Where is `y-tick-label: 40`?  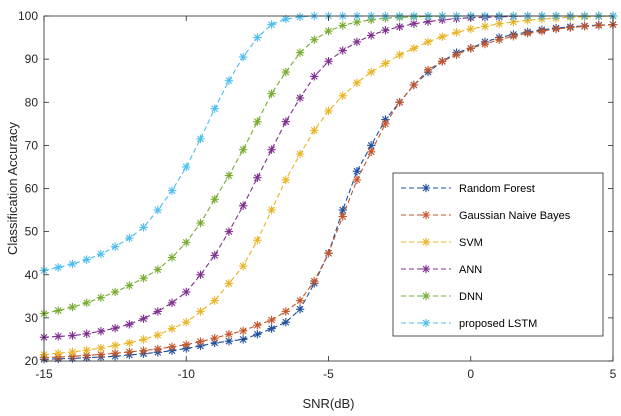
y-tick-label: 40 is located at coordinates (32, 275).